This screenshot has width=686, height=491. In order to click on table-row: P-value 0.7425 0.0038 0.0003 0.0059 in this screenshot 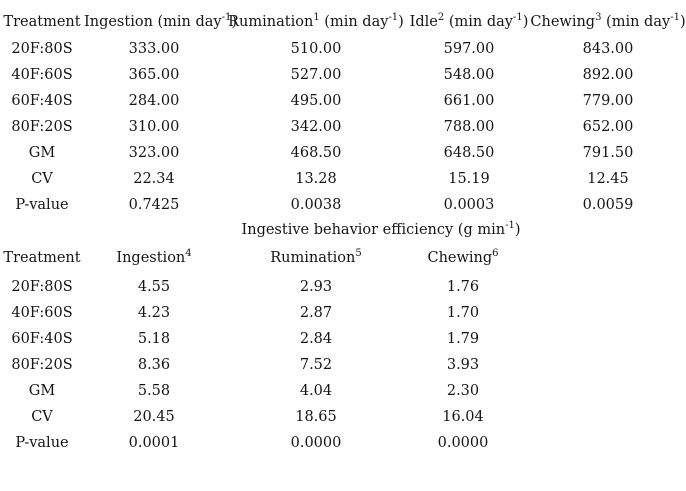, I will do `click(343, 205)`.